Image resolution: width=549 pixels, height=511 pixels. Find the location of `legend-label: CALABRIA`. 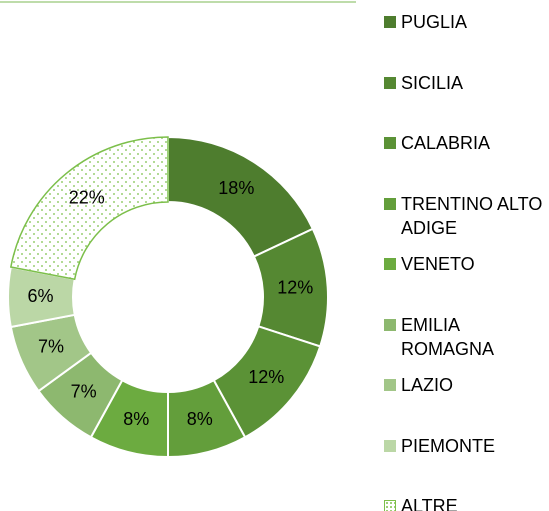

legend-label: CALABRIA is located at coordinates (446, 143).